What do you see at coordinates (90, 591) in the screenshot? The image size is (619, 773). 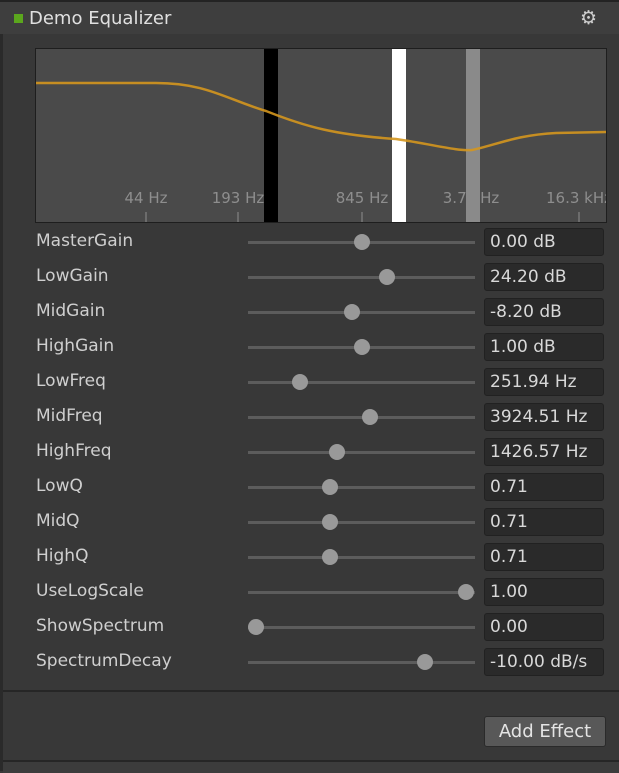 I see `param-label: UseLogScale` at bounding box center [90, 591].